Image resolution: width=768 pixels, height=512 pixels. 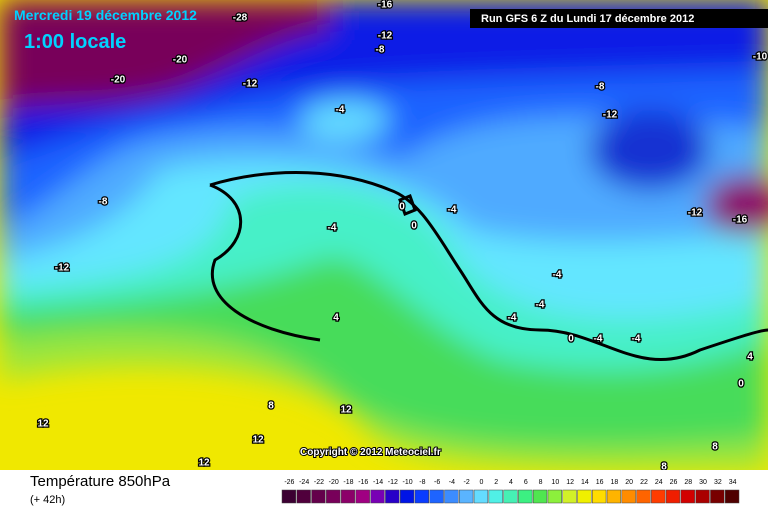 What do you see at coordinates (481, 482) in the screenshot?
I see `legend-label: 0` at bounding box center [481, 482].